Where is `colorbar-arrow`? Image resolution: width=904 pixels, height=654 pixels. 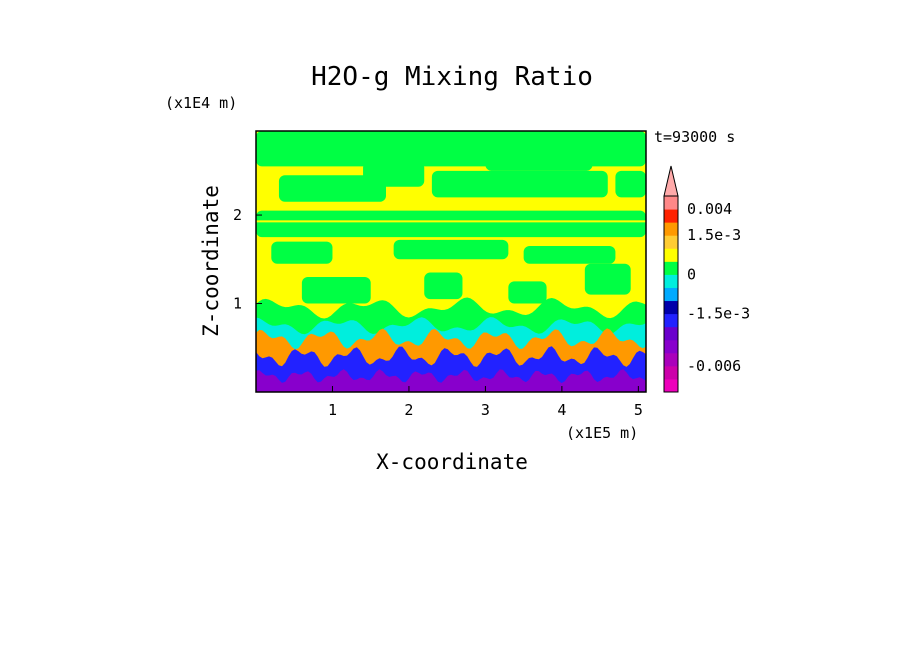 colorbar-arrow is located at coordinates (671, 181).